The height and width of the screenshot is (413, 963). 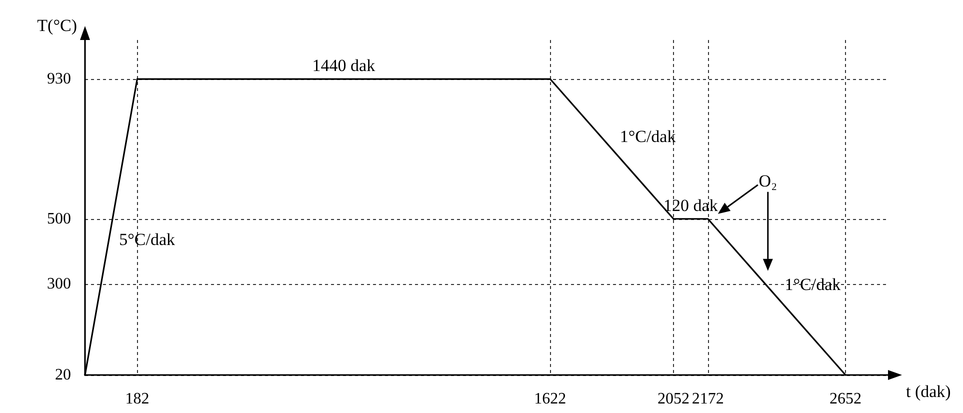 What do you see at coordinates (846, 399) in the screenshot?
I see `x-tick-label: 2652` at bounding box center [846, 399].